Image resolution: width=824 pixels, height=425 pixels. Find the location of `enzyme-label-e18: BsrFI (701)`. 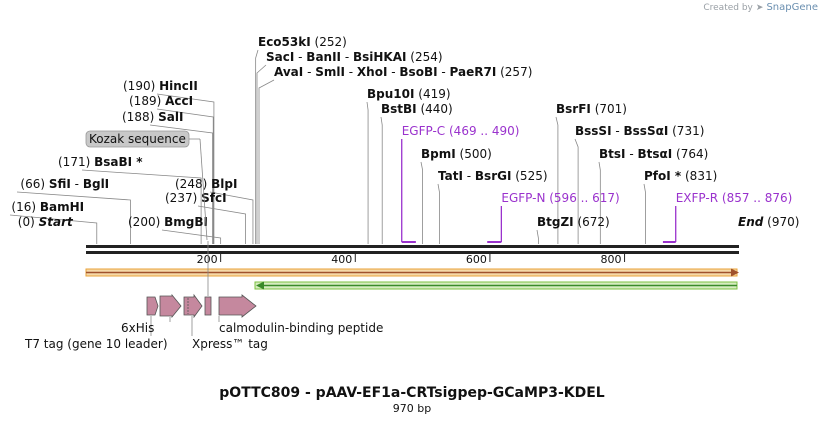

enzyme-label-e18: BsrFI (701) is located at coordinates (591, 109).